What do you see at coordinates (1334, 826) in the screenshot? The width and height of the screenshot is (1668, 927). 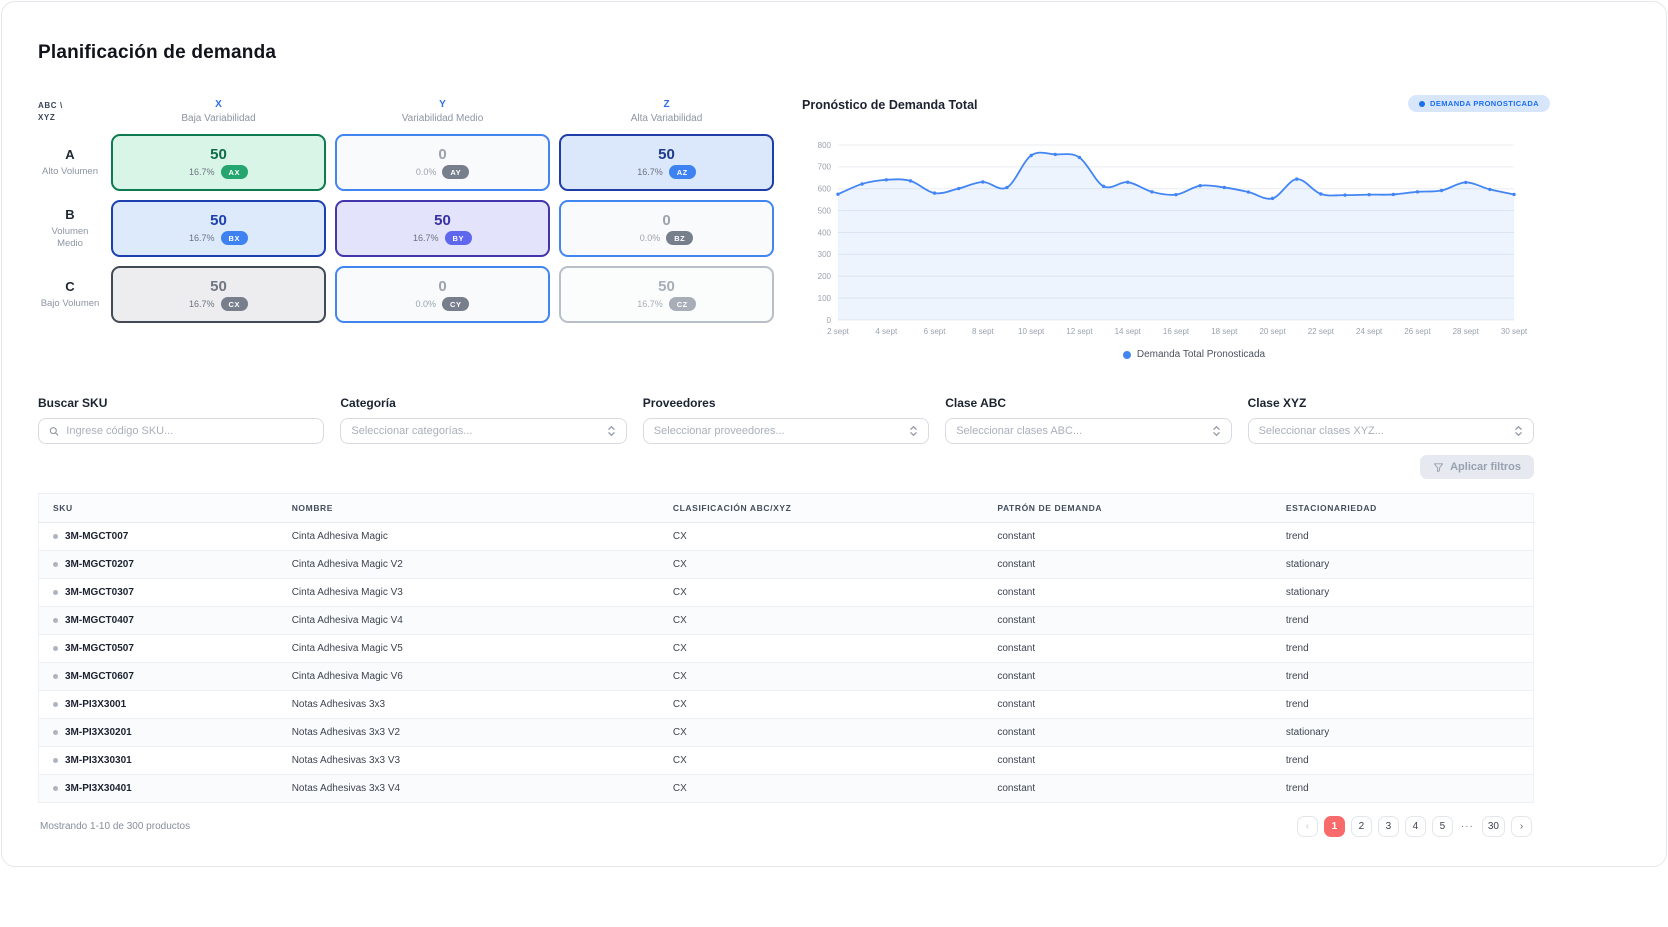 I see `page-button-1: 1` at bounding box center [1334, 826].